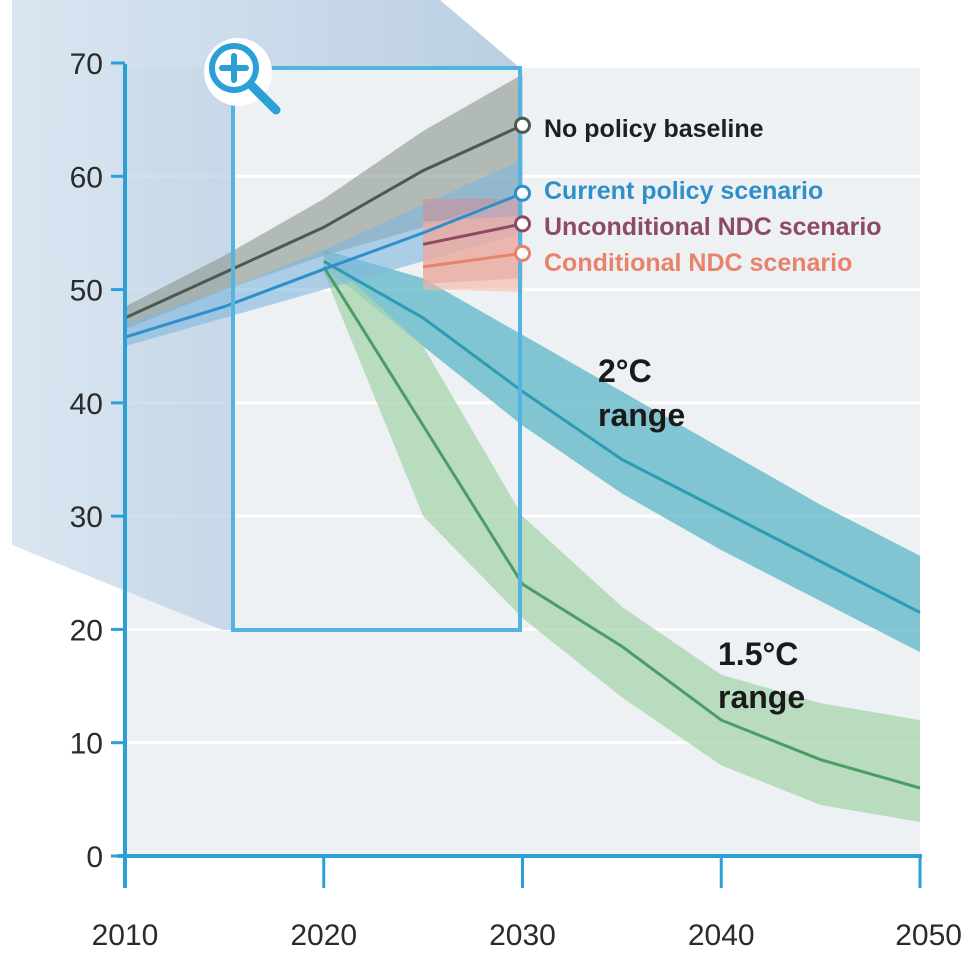 The height and width of the screenshot is (953, 971). I want to click on y-tick-label: 20, so click(86, 630).